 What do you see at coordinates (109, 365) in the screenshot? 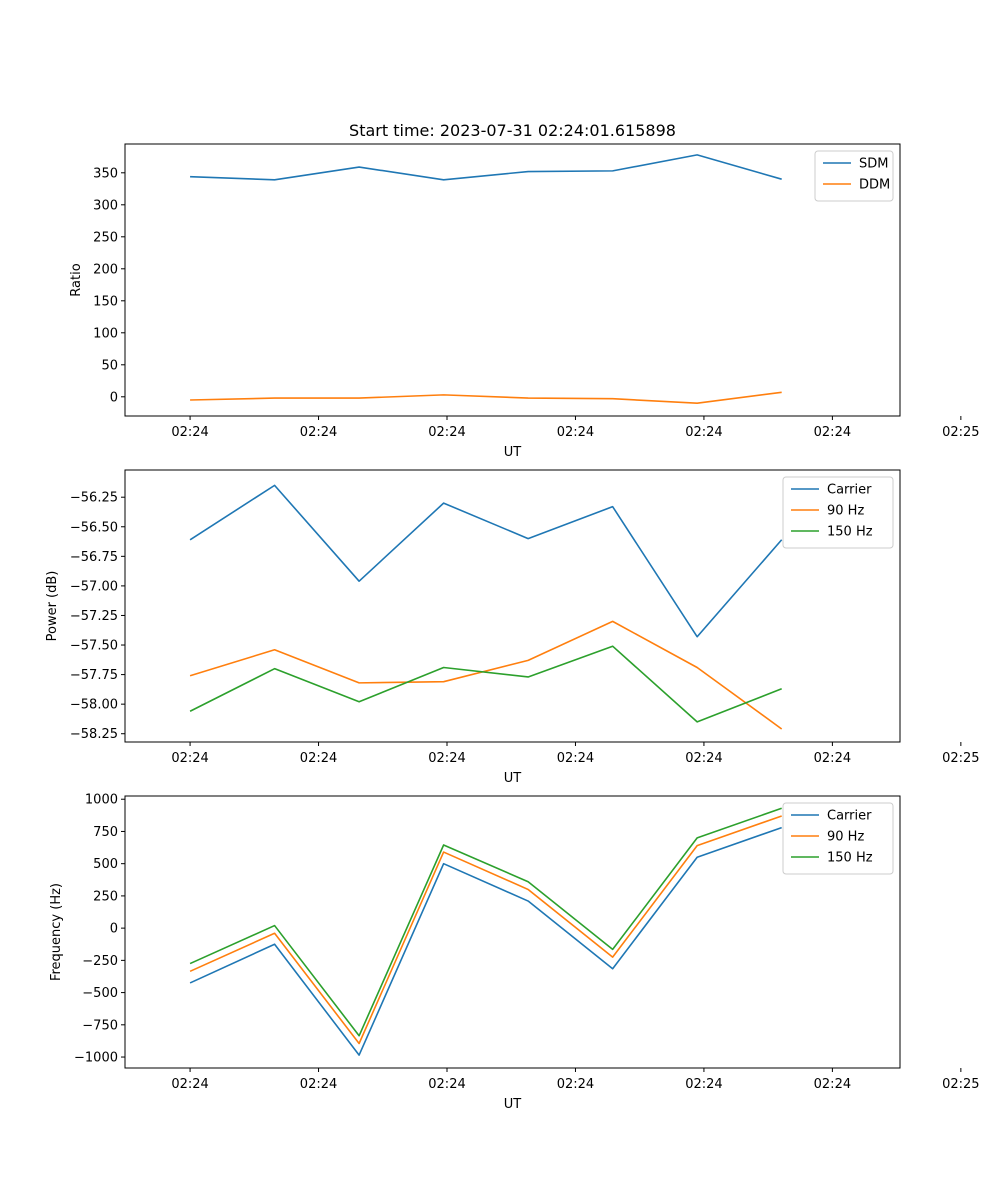
I see `y-tick-label: 50` at bounding box center [109, 365].